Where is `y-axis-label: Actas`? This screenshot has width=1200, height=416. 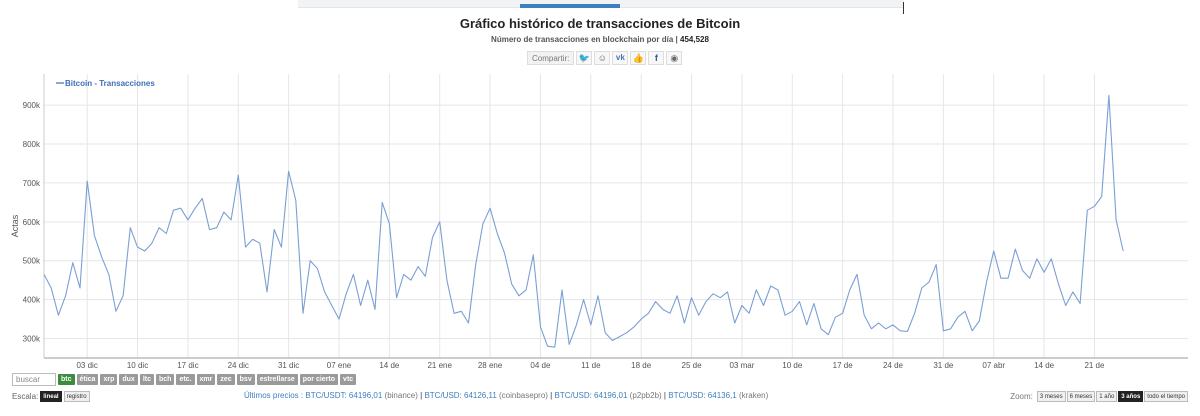
y-axis-label: Actas is located at coordinates (15, 225).